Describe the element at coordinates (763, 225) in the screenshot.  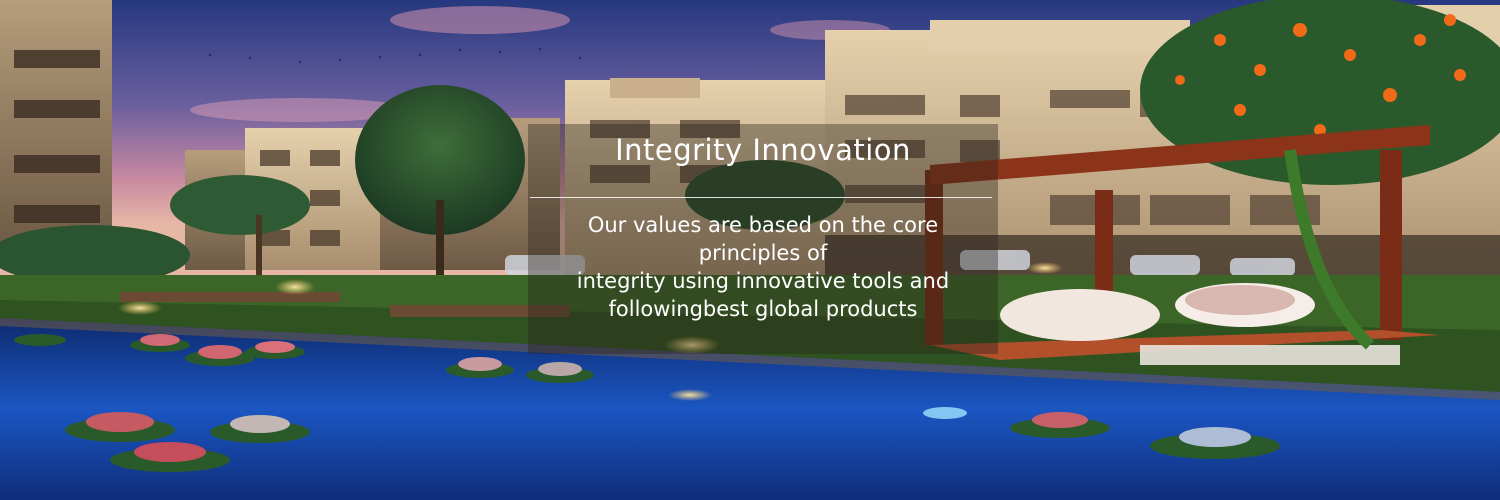
I see `banner-body-line: Our values are based on the core` at that location.